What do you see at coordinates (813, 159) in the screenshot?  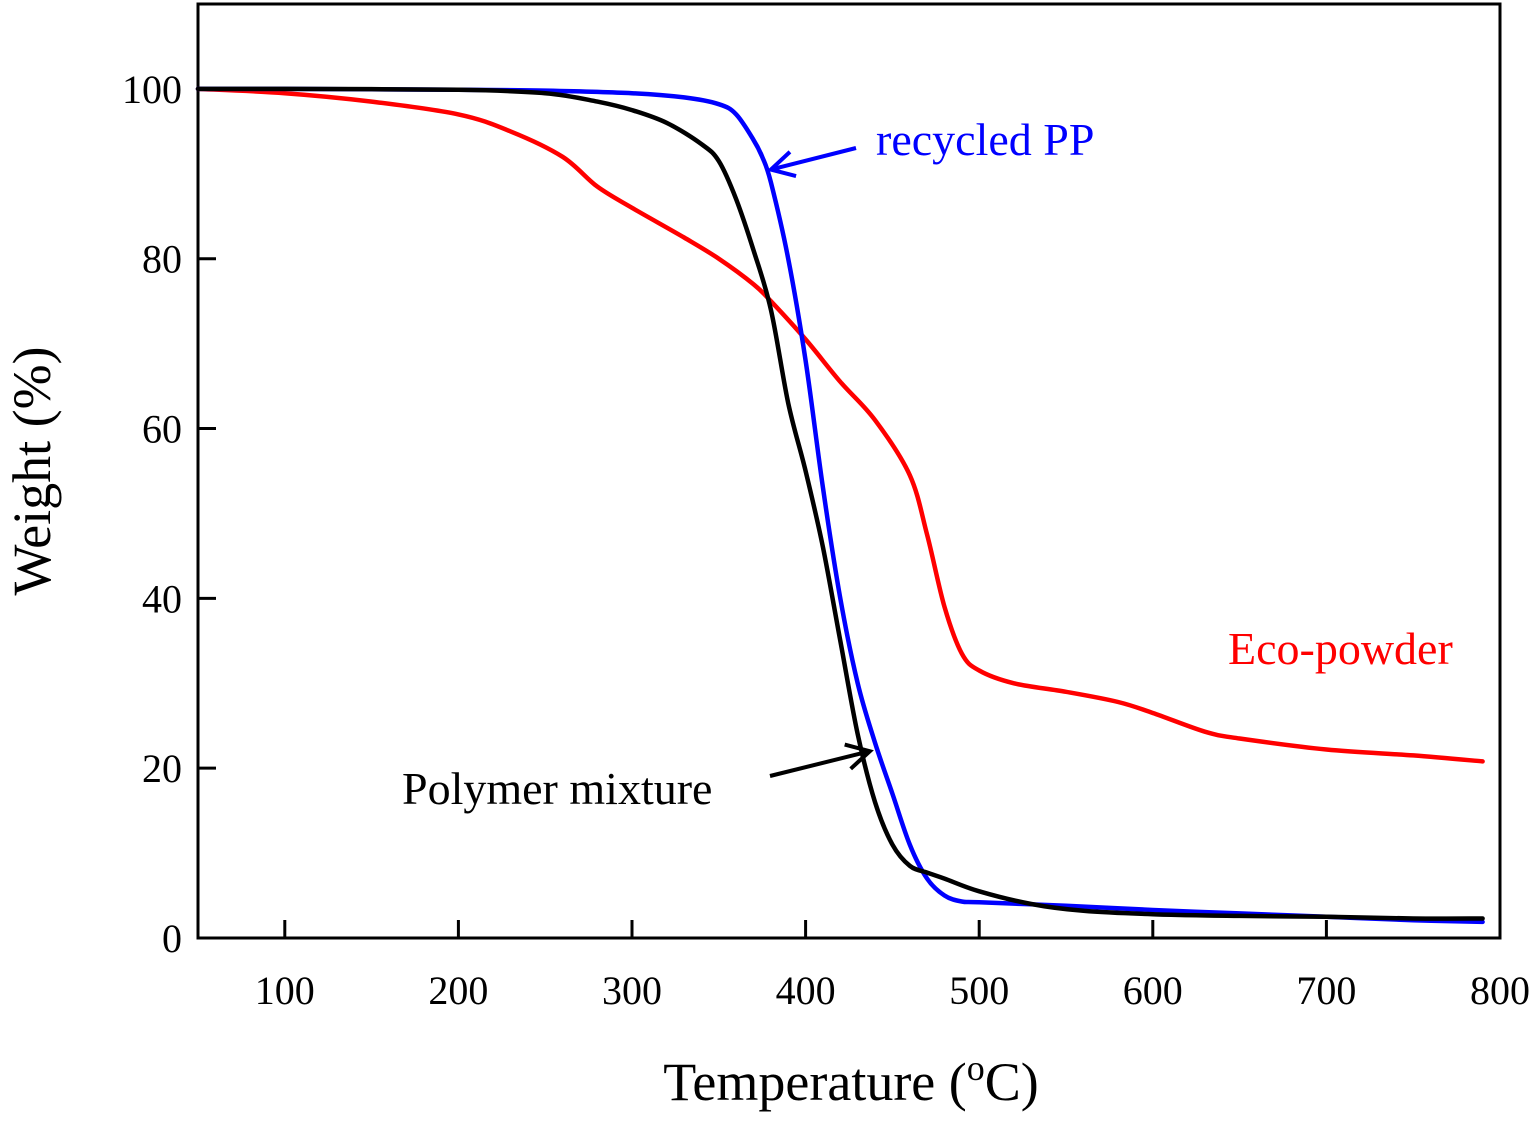 I see `annotation-recycled-pp-arrow-shaft` at bounding box center [813, 159].